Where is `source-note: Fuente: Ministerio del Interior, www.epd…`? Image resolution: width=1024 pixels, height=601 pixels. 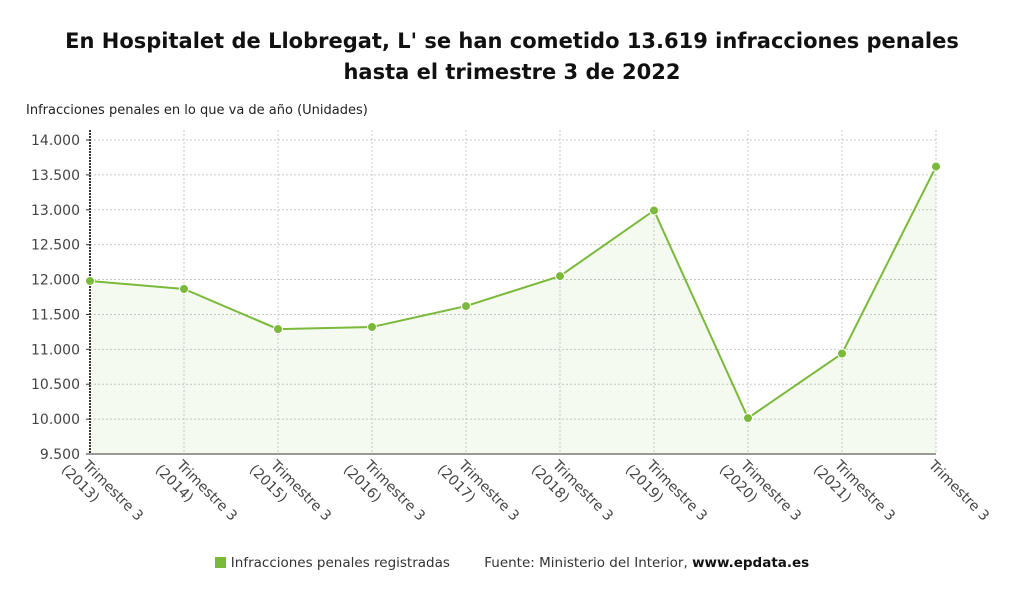
source-note: Fuente: Ministerio del Interior, www.epd… is located at coordinates (646, 563).